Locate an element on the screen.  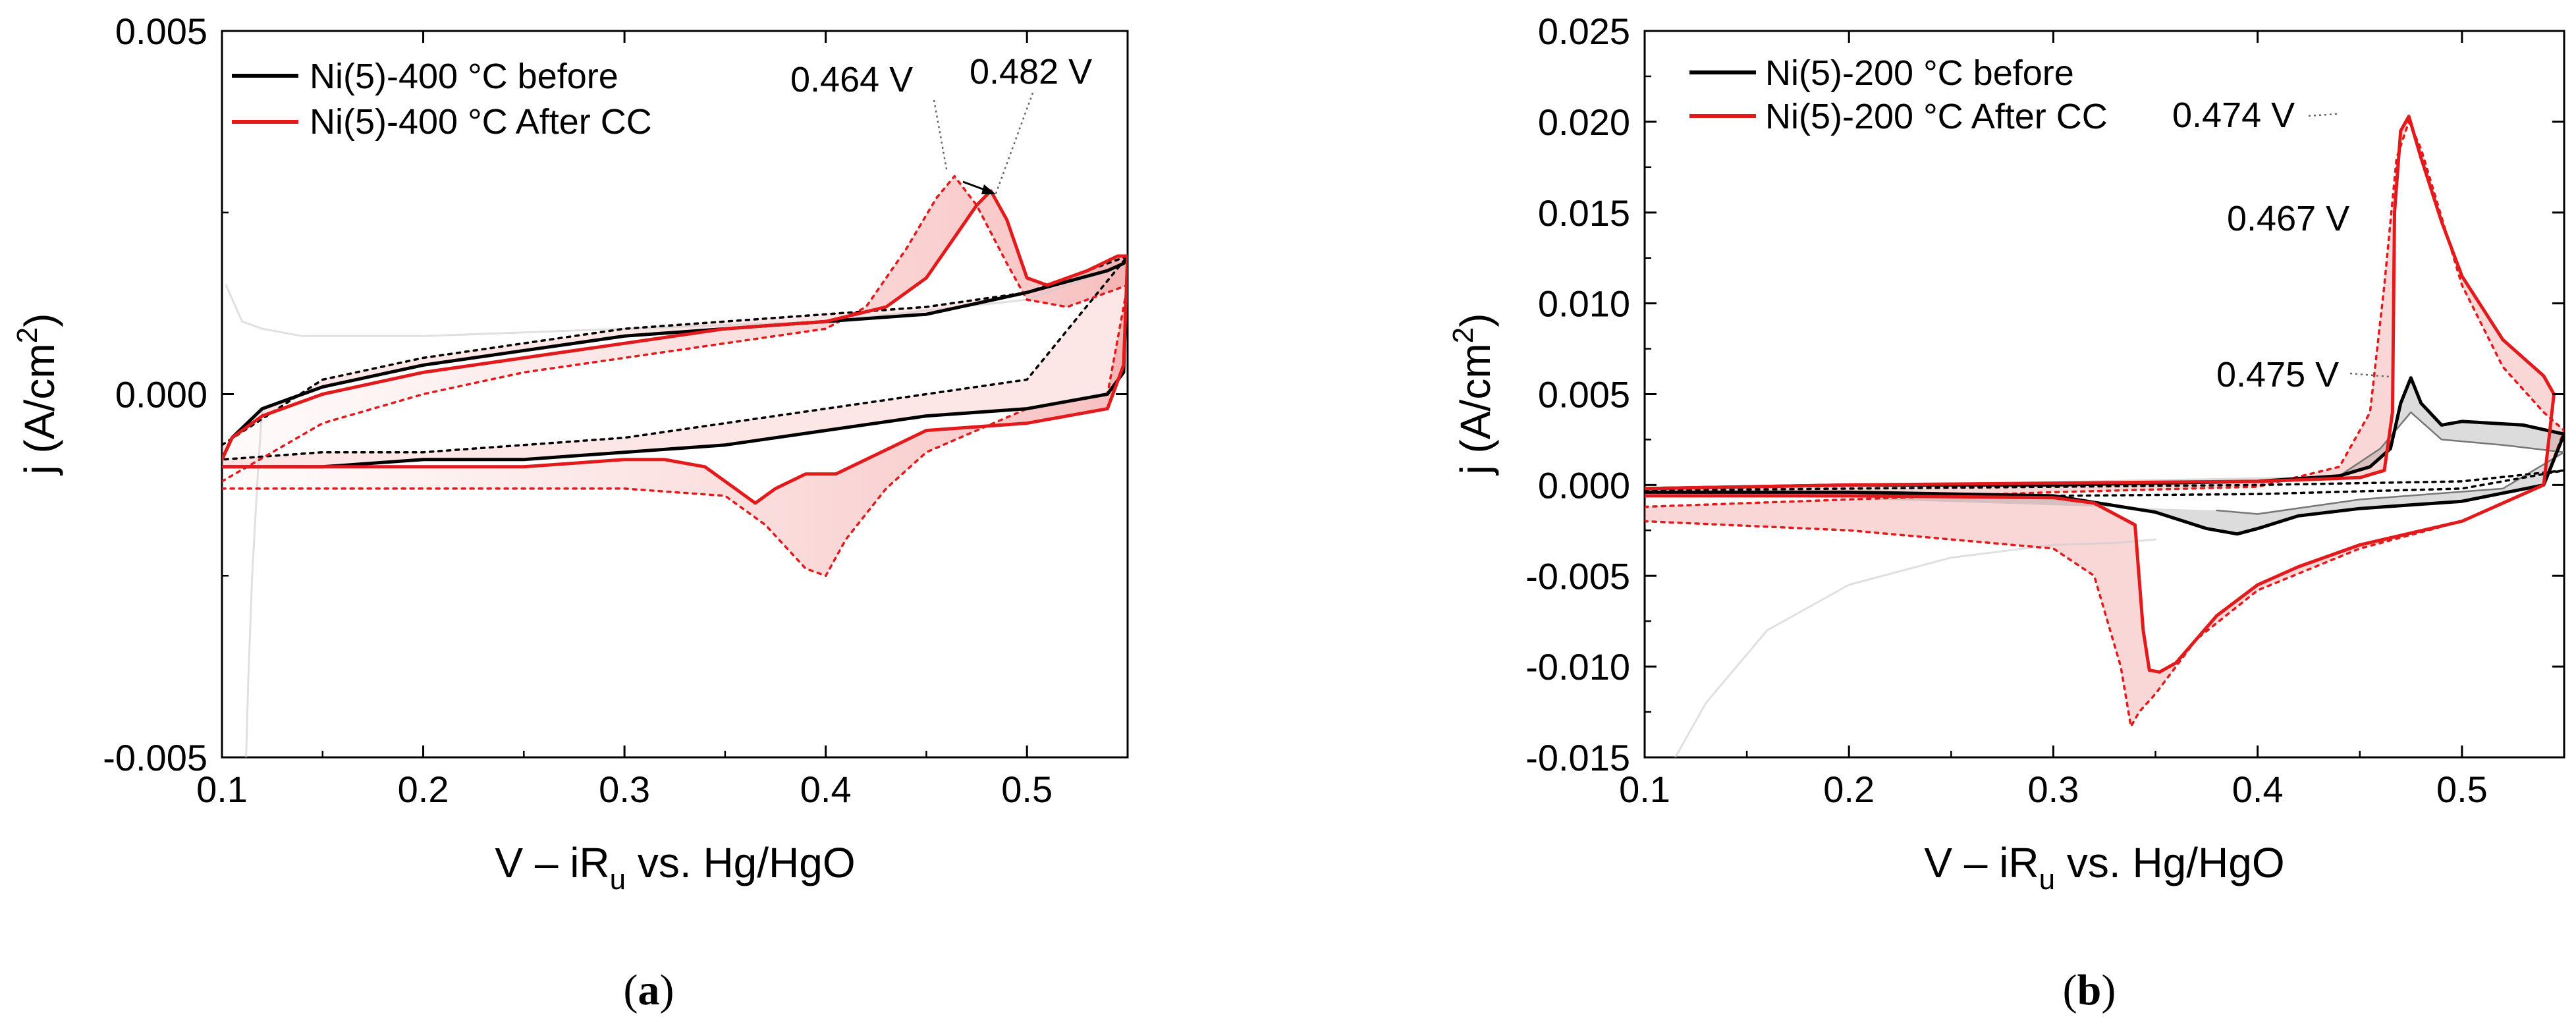
x-axis-label-b: V – iRu vs. Hg/HgO is located at coordinates (2104, 867).